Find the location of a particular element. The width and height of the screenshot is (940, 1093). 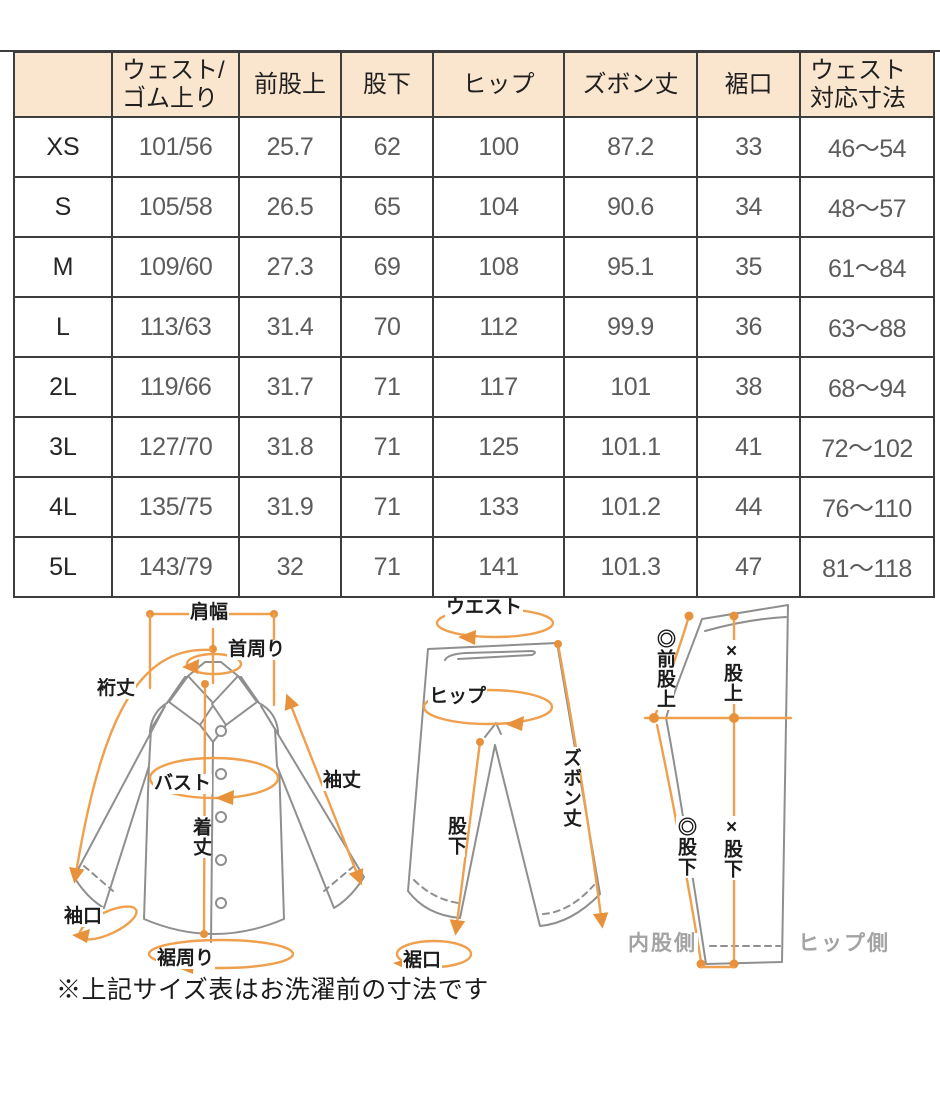

cell-value: 31.8 is located at coordinates (290, 447).